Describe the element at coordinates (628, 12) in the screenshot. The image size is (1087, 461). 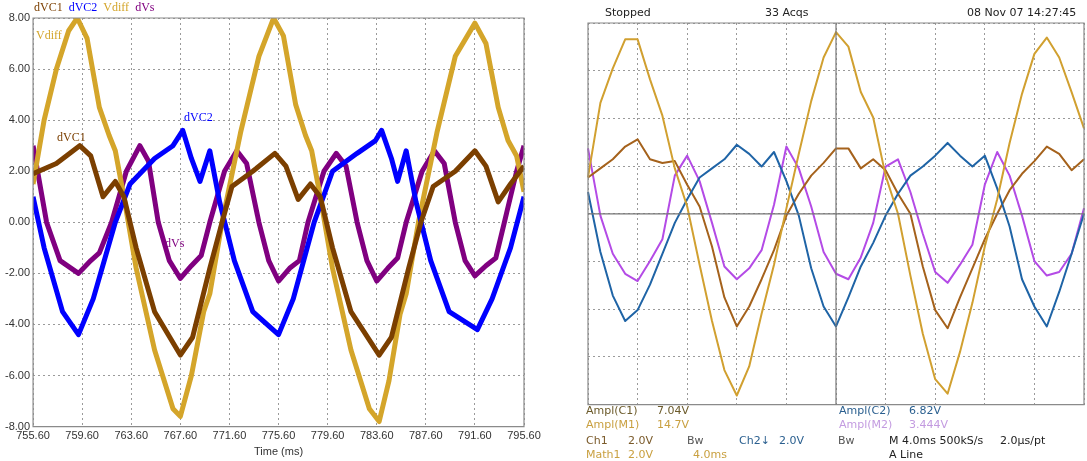
I see `text: Stopped` at that location.